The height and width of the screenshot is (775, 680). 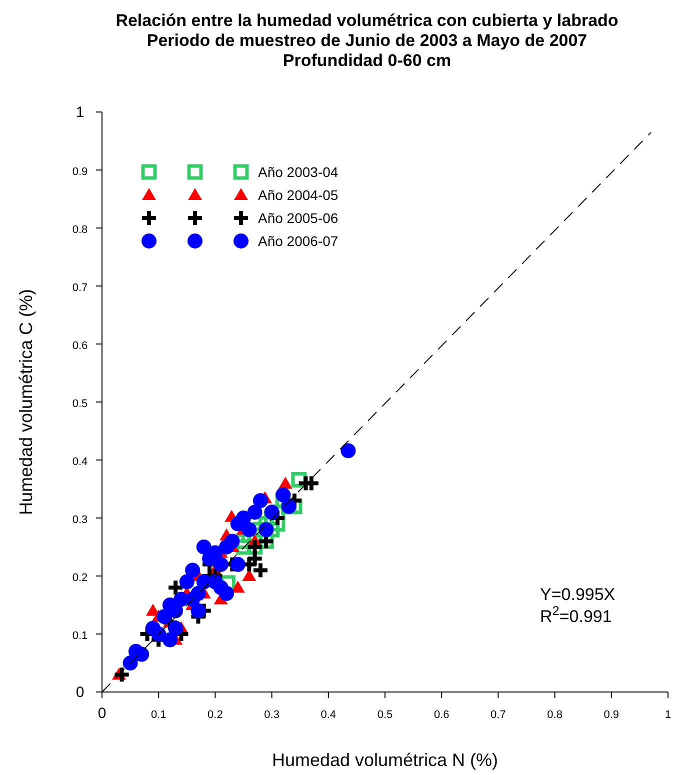 I want to click on x-tick-label: 0.8, so click(x=554, y=715).